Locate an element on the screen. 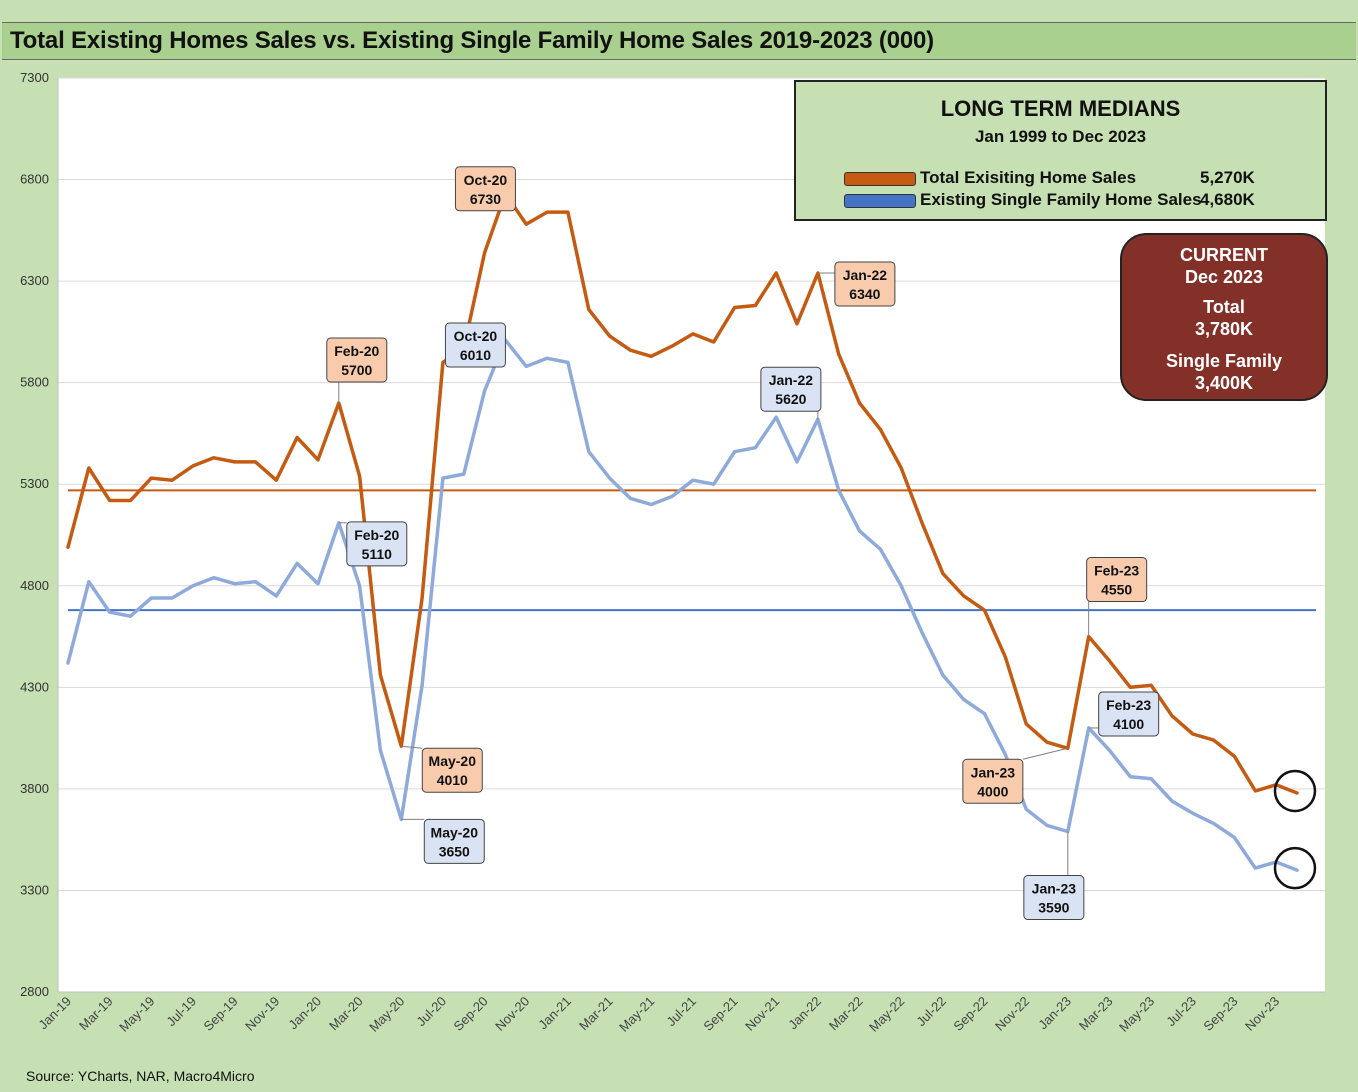 Image resolution: width=1358 pixels, height=1092 pixels. x-tick-label: Jul-21 is located at coordinates (681, 1012).